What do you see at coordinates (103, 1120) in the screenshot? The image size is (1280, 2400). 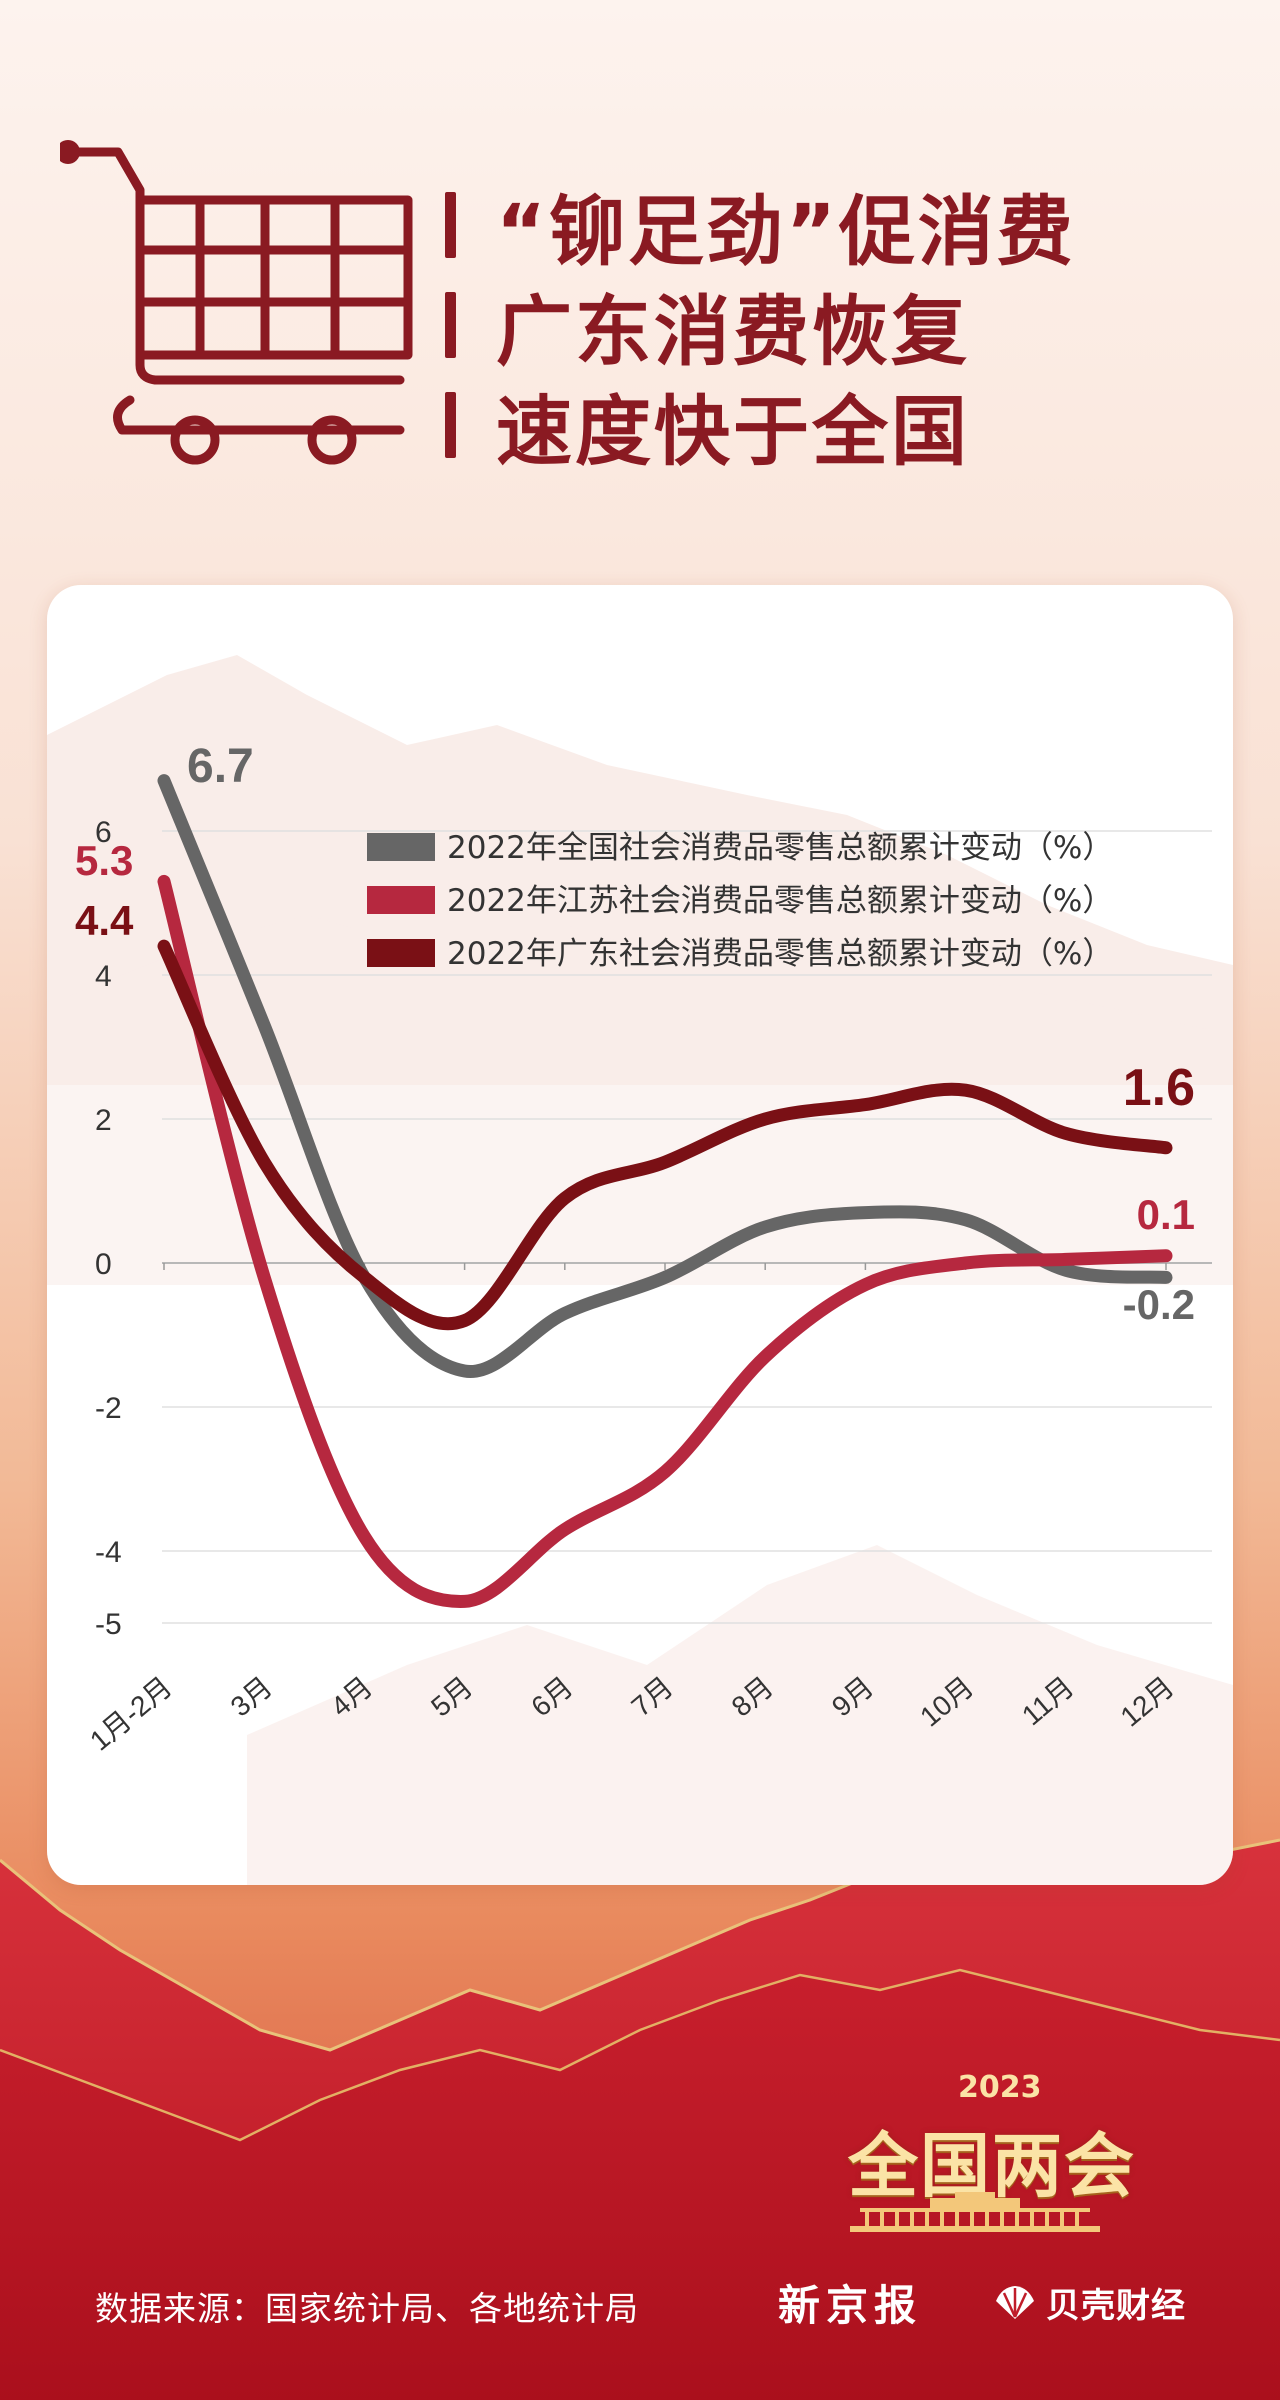 I see `y-tick-label: 2` at bounding box center [103, 1120].